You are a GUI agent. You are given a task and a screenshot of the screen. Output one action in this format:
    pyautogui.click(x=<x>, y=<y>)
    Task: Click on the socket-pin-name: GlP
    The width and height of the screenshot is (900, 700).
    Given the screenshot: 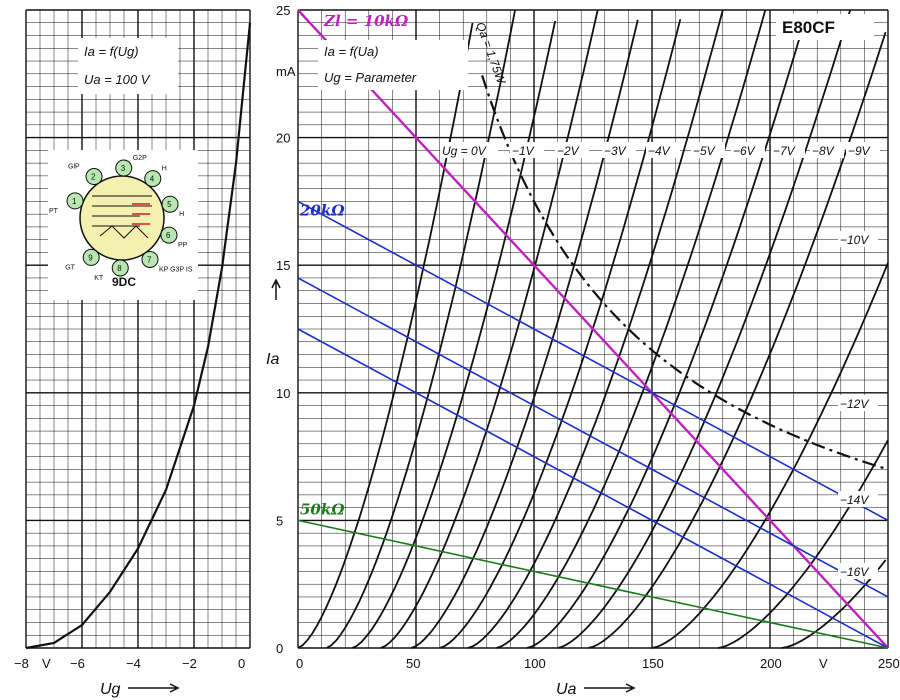 What is the action you would take?
    pyautogui.click(x=74, y=167)
    